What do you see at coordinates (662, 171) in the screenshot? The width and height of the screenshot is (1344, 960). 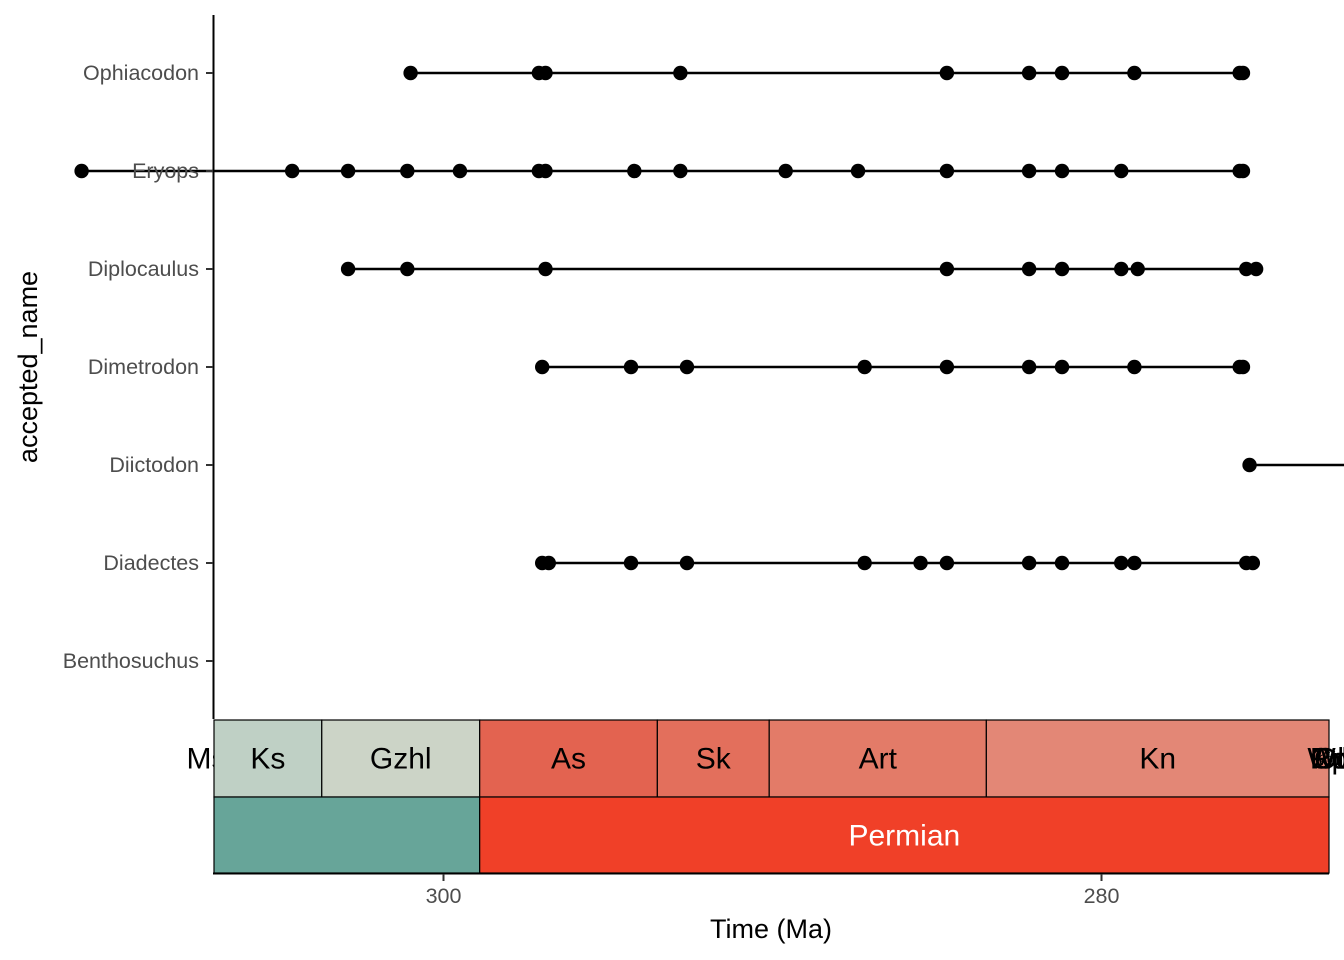 I see `series-eryops` at bounding box center [662, 171].